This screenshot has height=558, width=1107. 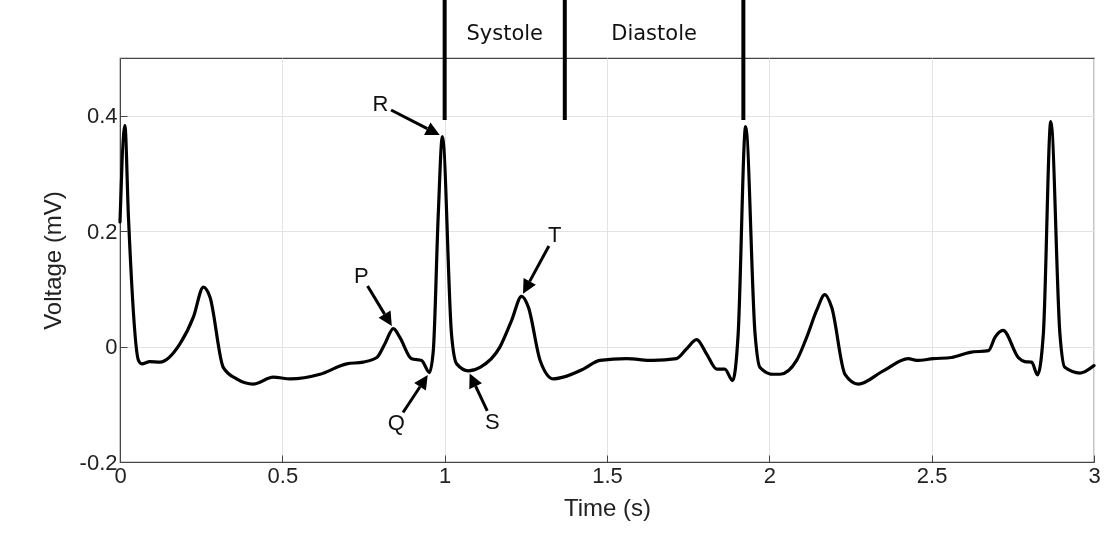 I want to click on y-tick-label: 0.2, so click(x=102, y=231).